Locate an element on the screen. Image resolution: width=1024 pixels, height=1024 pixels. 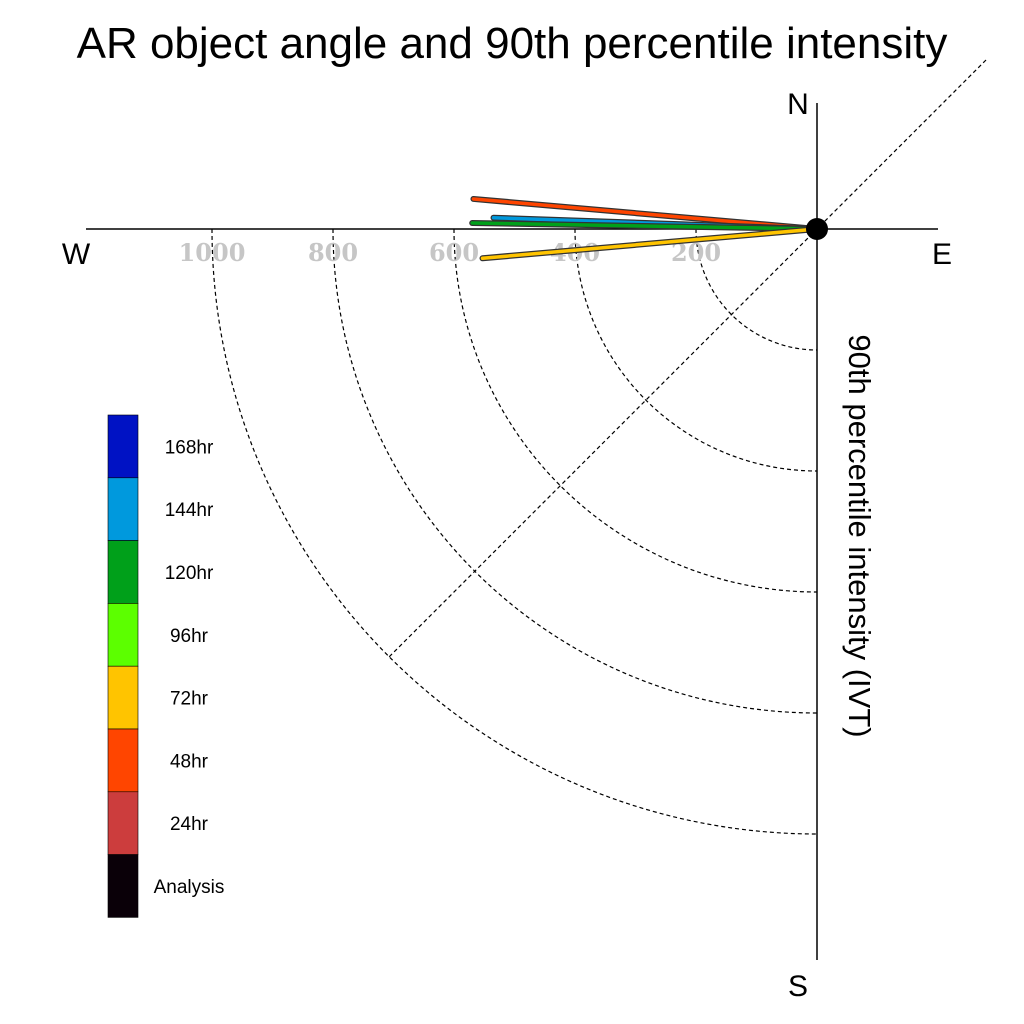
compass-north: N is located at coordinates (798, 104).